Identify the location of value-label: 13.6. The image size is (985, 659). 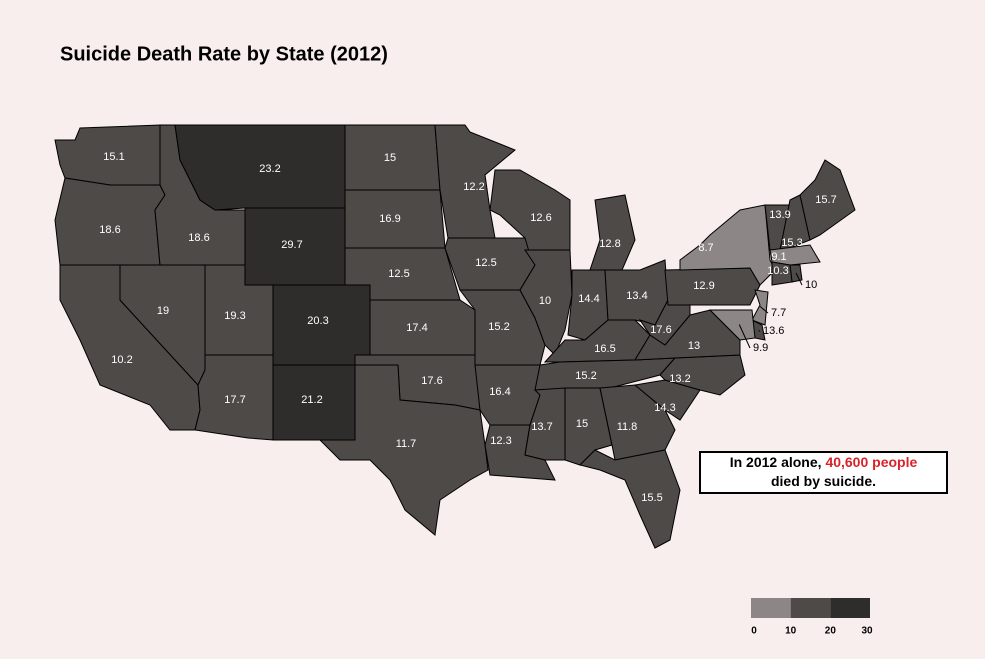
(773, 331).